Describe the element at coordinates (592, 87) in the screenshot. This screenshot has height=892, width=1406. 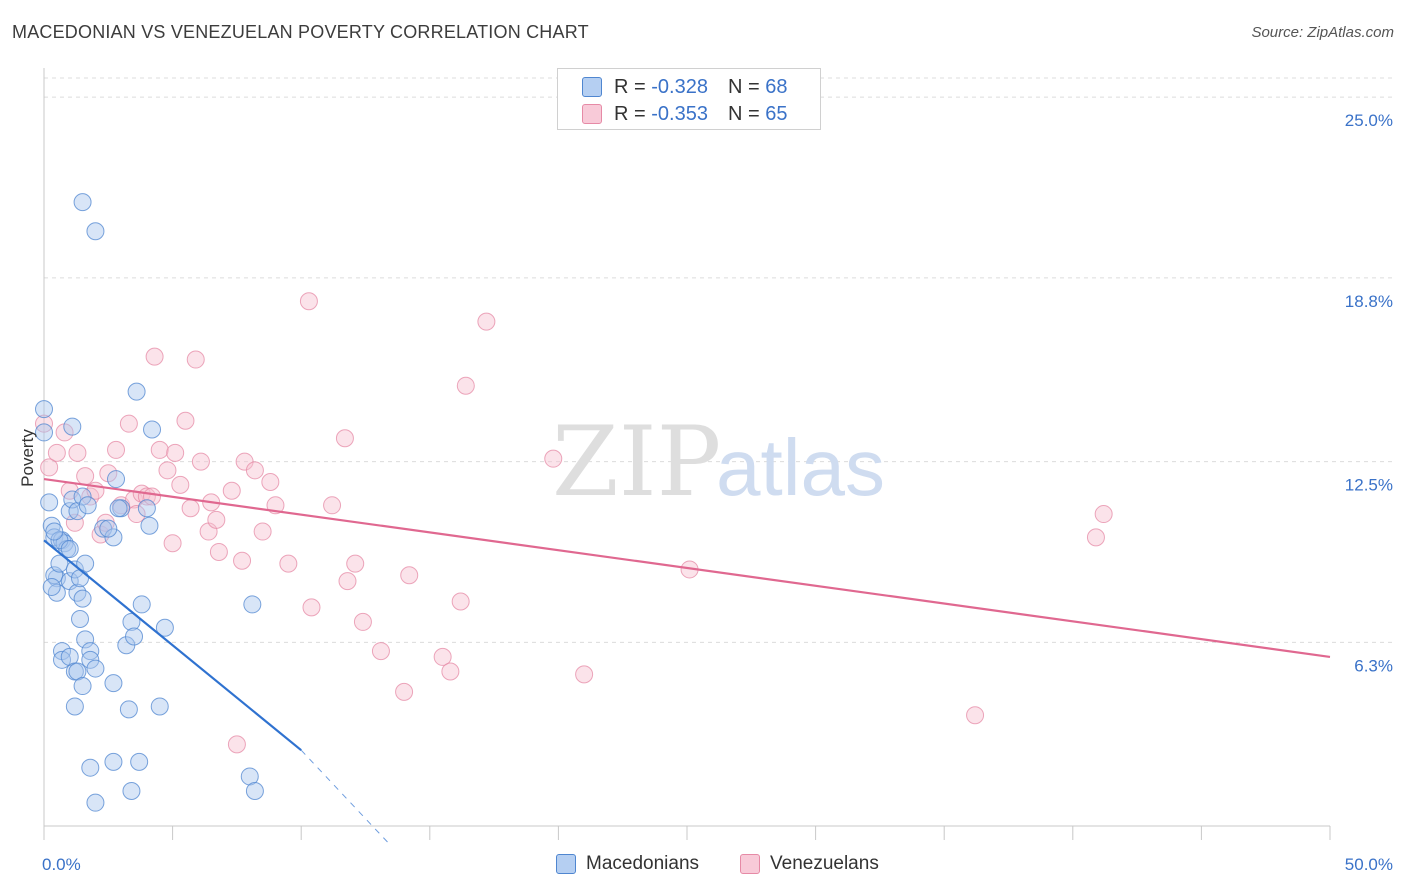
I see `macedonian-swatch` at that location.